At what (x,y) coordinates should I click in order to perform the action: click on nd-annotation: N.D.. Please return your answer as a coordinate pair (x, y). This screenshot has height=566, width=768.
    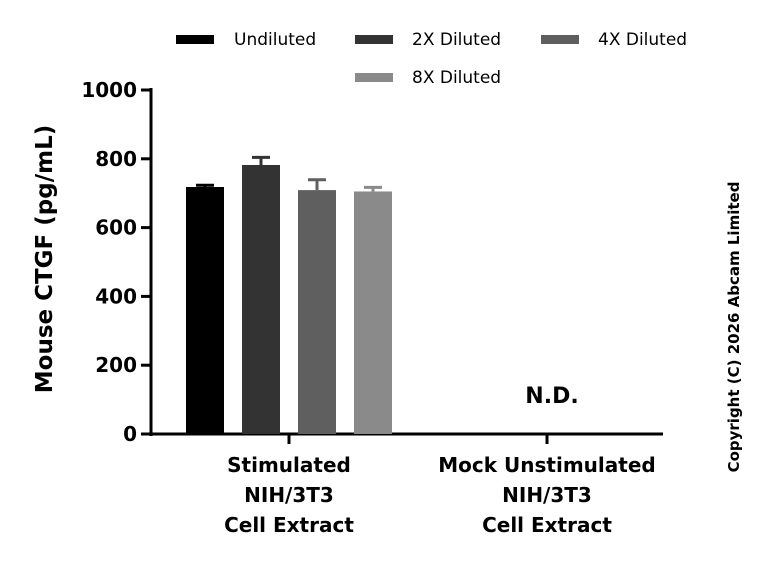
    Looking at the image, I should click on (551, 396).